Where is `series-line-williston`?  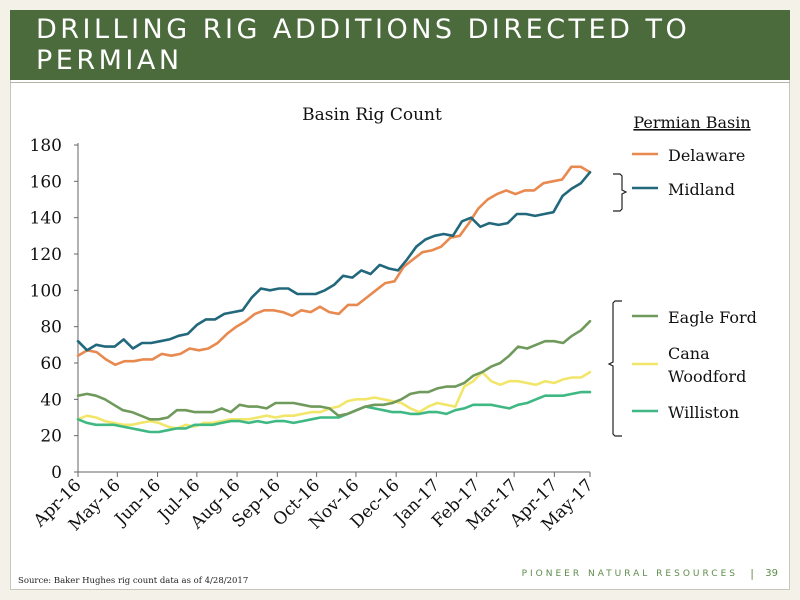 series-line-williston is located at coordinates (334, 412).